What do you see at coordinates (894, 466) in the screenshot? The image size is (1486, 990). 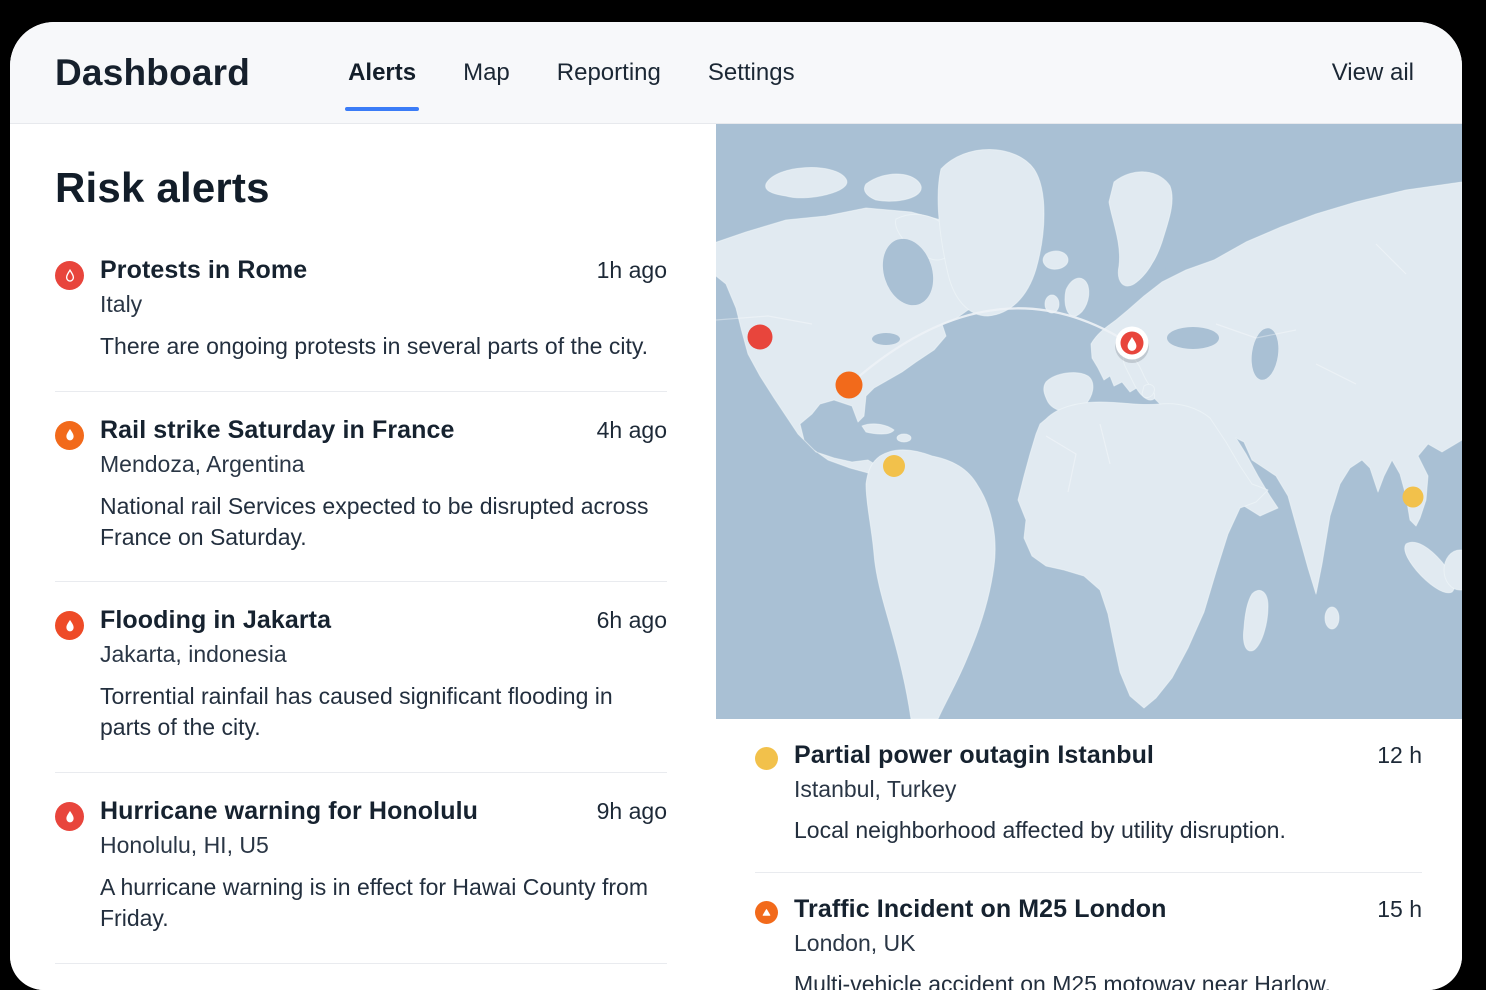 I see `marker-south-america` at bounding box center [894, 466].